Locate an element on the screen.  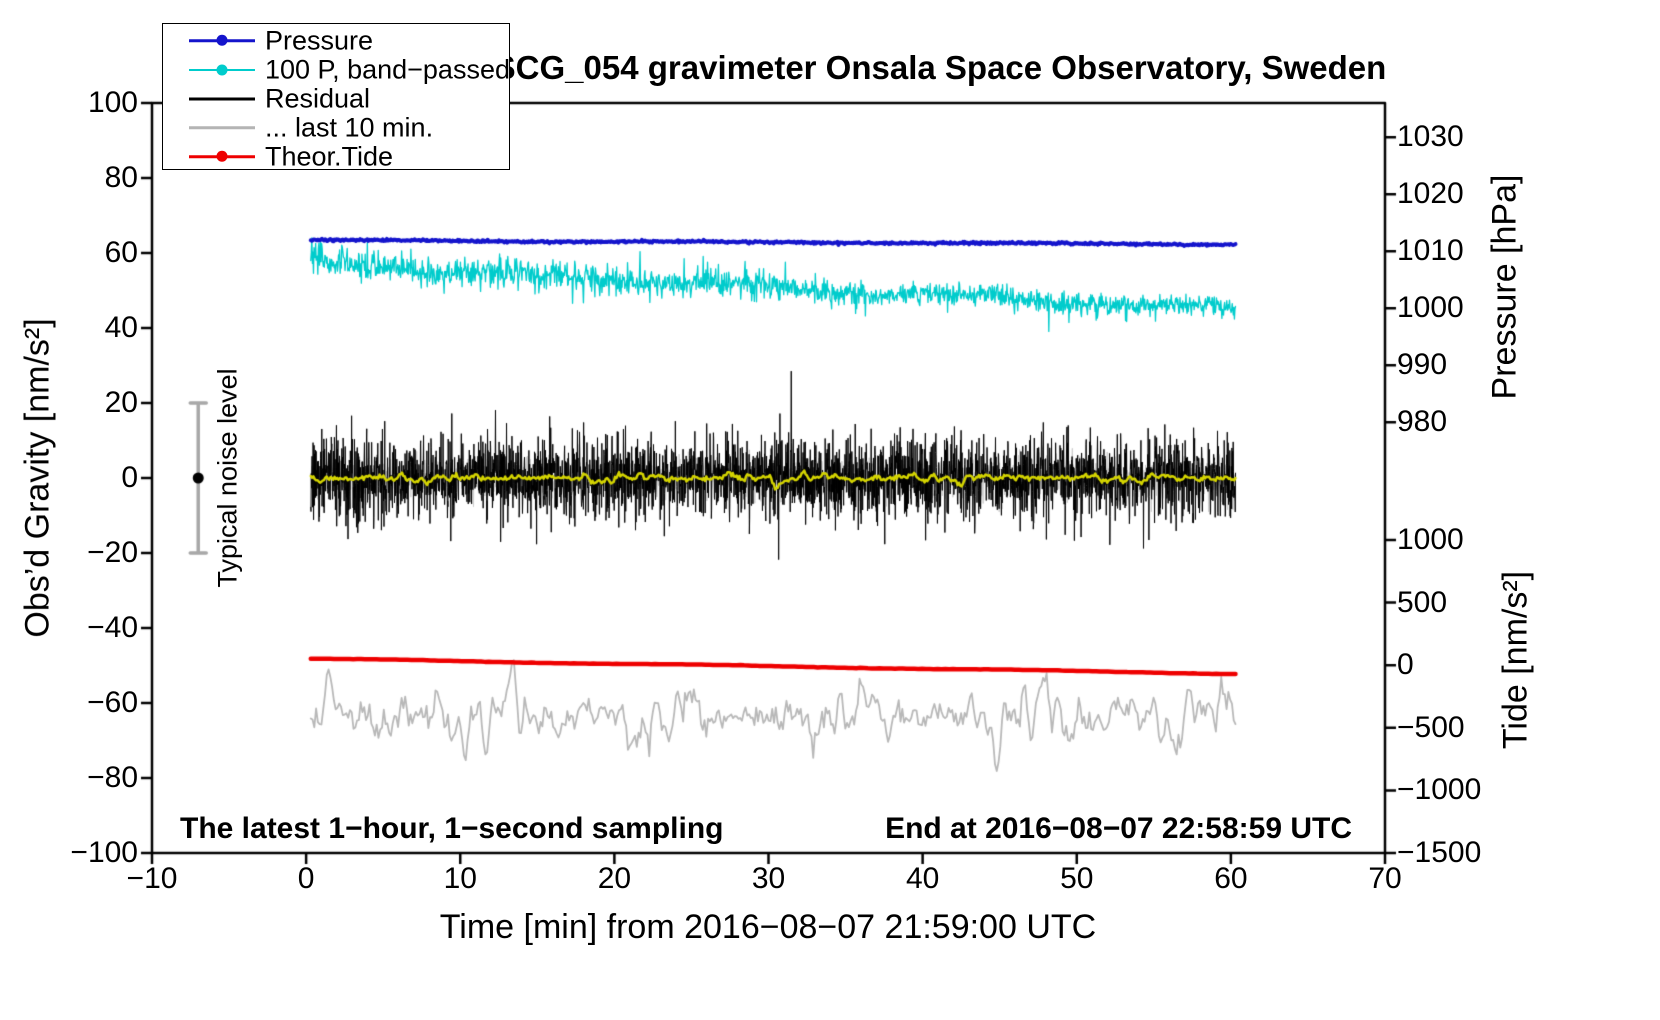
tide-tick-label: −1000 is located at coordinates (1439, 790).